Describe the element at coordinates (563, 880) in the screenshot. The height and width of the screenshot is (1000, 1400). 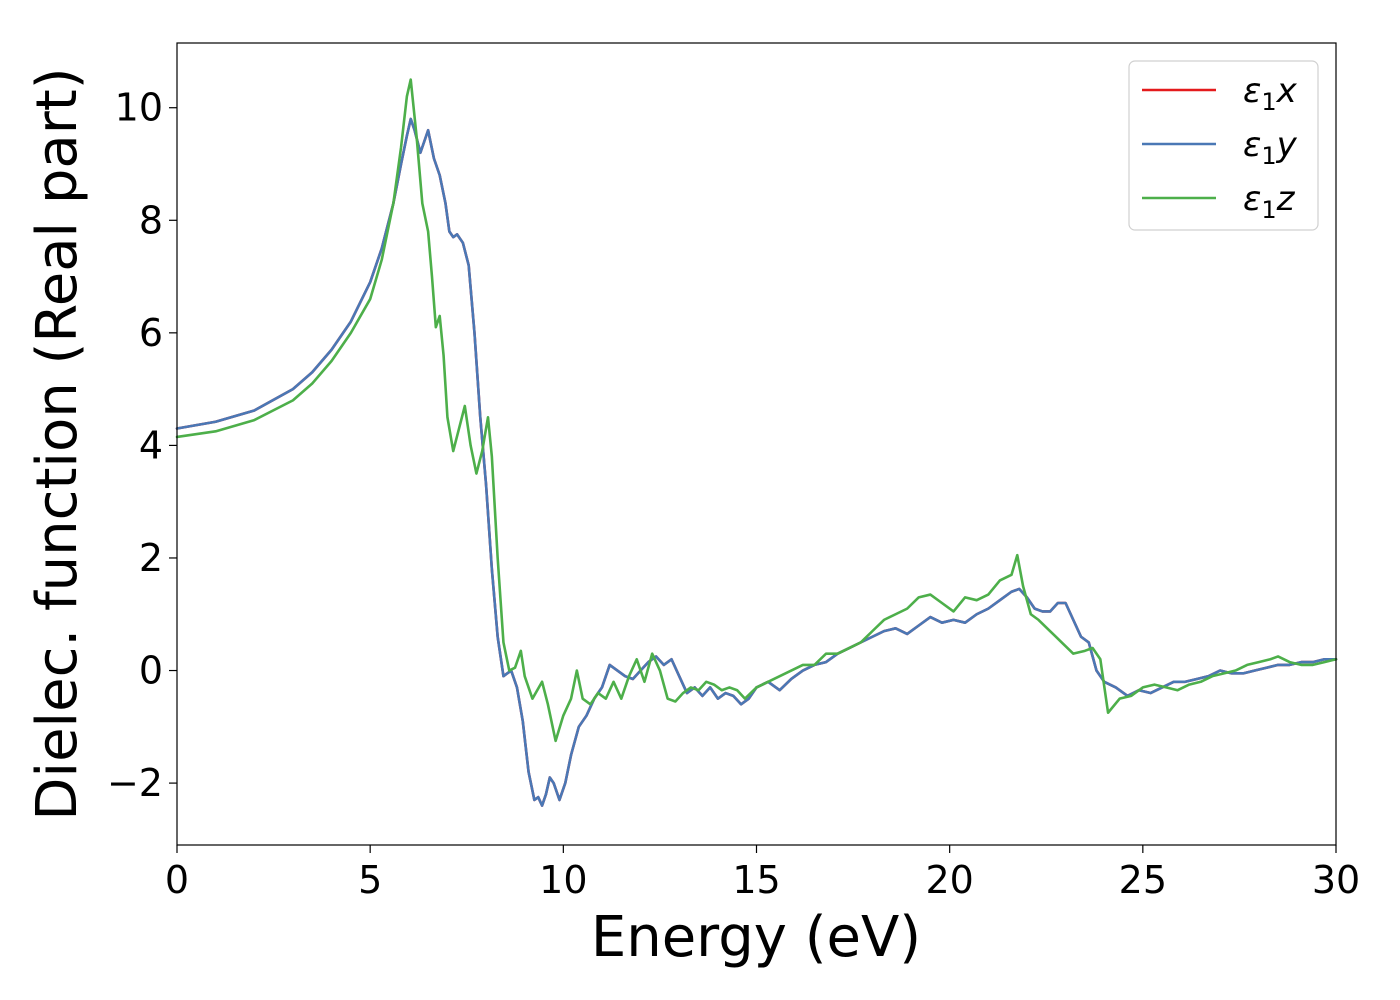
I see `x-tick-label: 10` at that location.